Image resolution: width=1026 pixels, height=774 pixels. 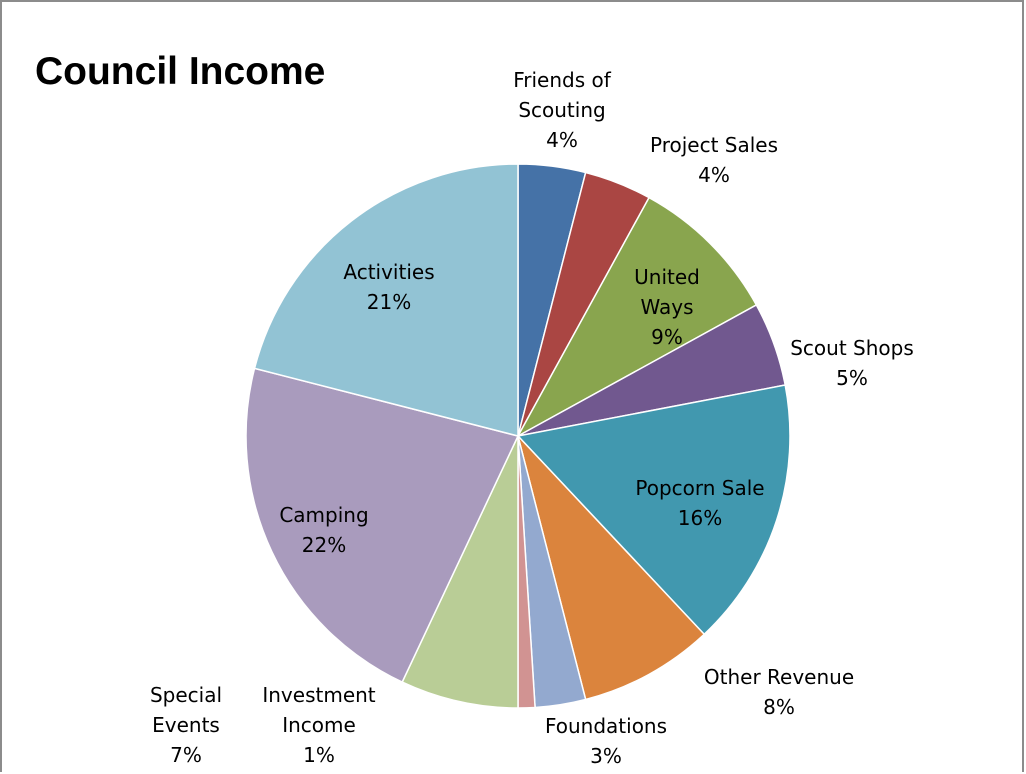 What do you see at coordinates (714, 160) in the screenshot?
I see `slice-label-project-sales: Project Sales 4%` at bounding box center [714, 160].